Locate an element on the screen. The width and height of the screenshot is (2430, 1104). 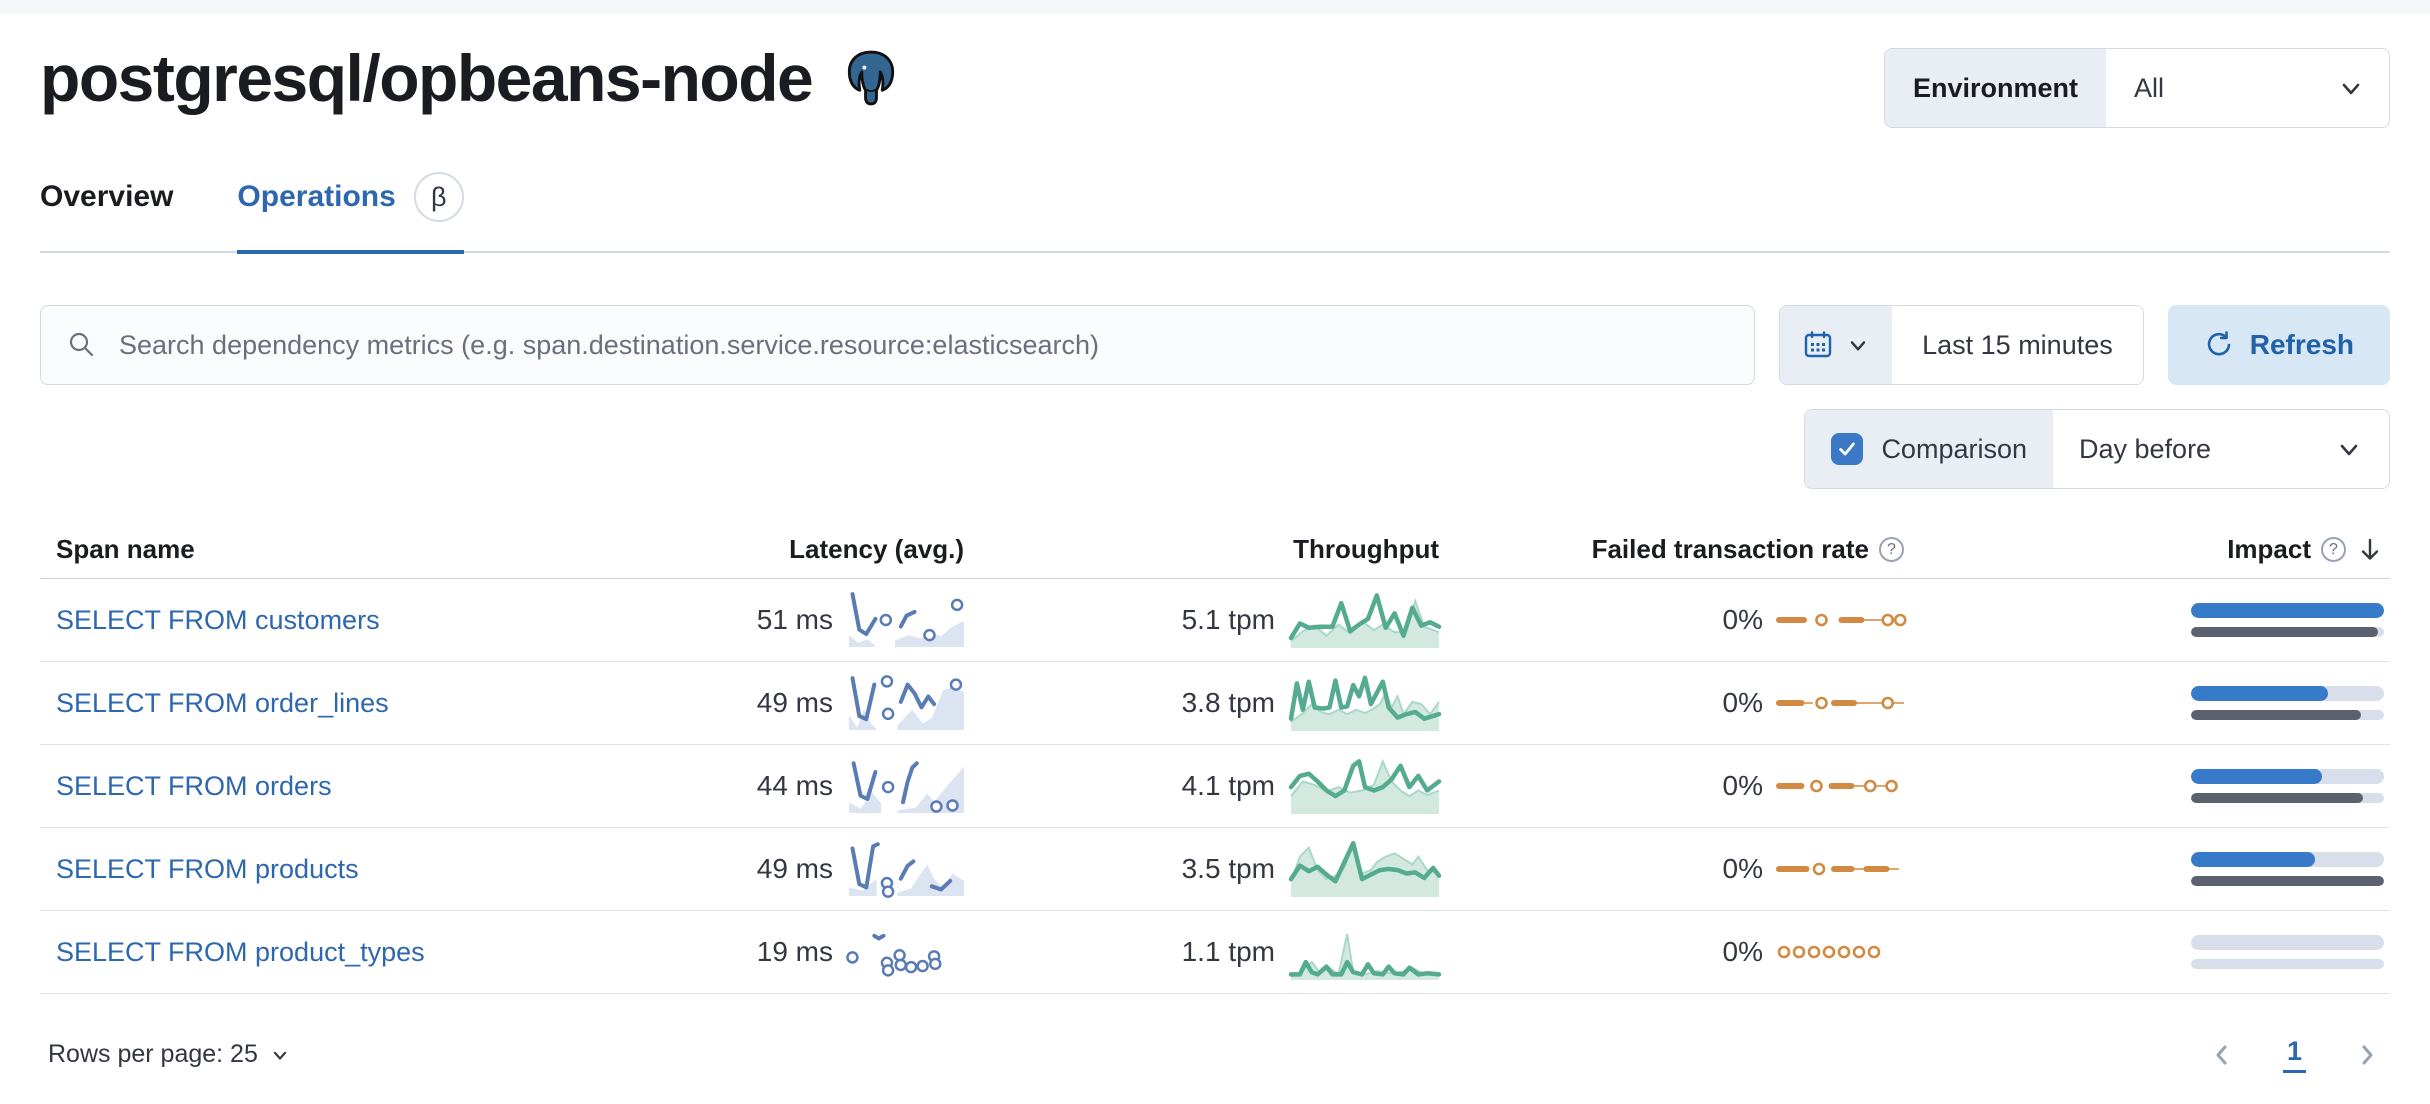
environment-filter: Environment All is located at coordinates (2137, 88).